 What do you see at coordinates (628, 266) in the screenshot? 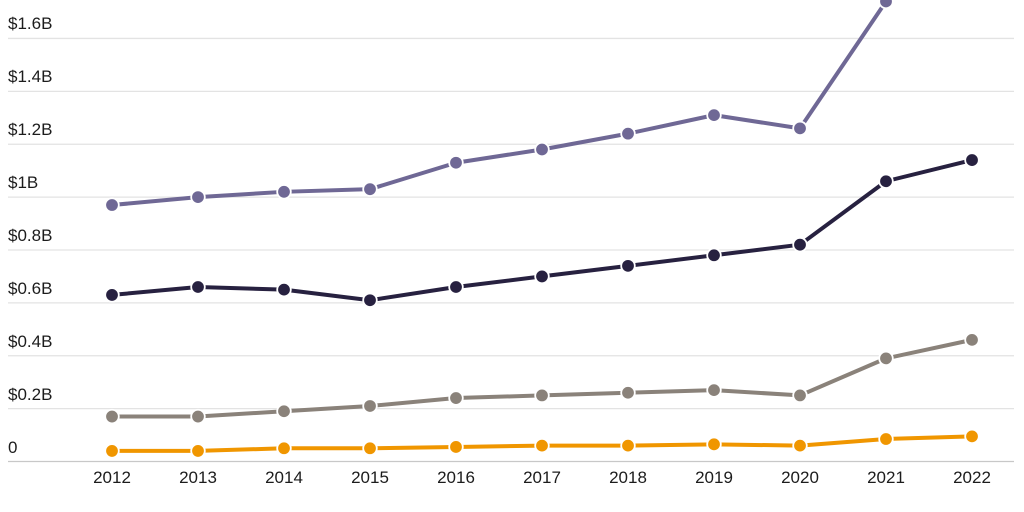
I see `navy-series-point-2018` at bounding box center [628, 266].